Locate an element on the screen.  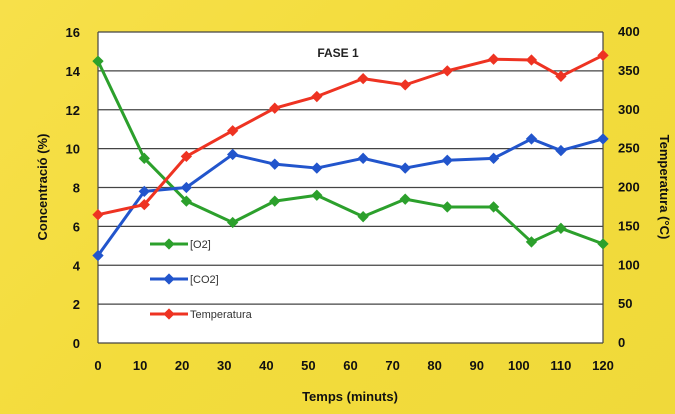
right-axis-ticks: 0 50 100 150 200 250 300 350 400 is located at coordinates (629, 187).